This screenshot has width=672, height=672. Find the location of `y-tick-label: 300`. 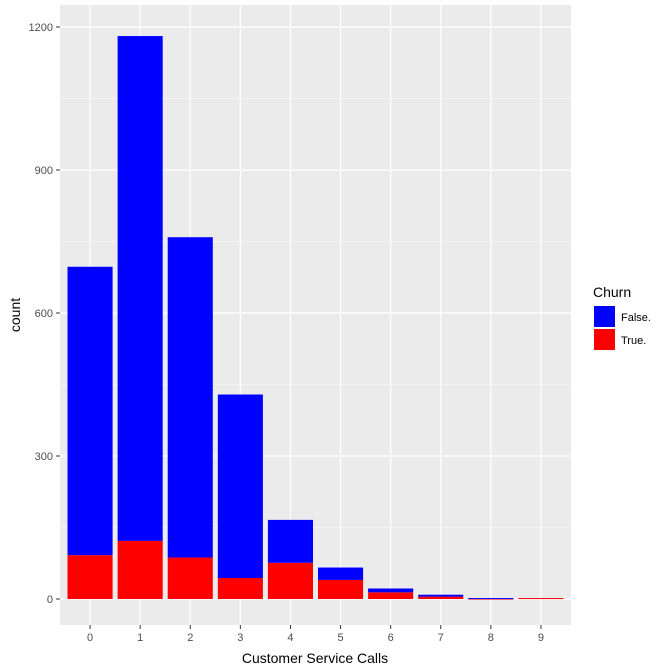

y-tick-label: 300 is located at coordinates (44, 457).